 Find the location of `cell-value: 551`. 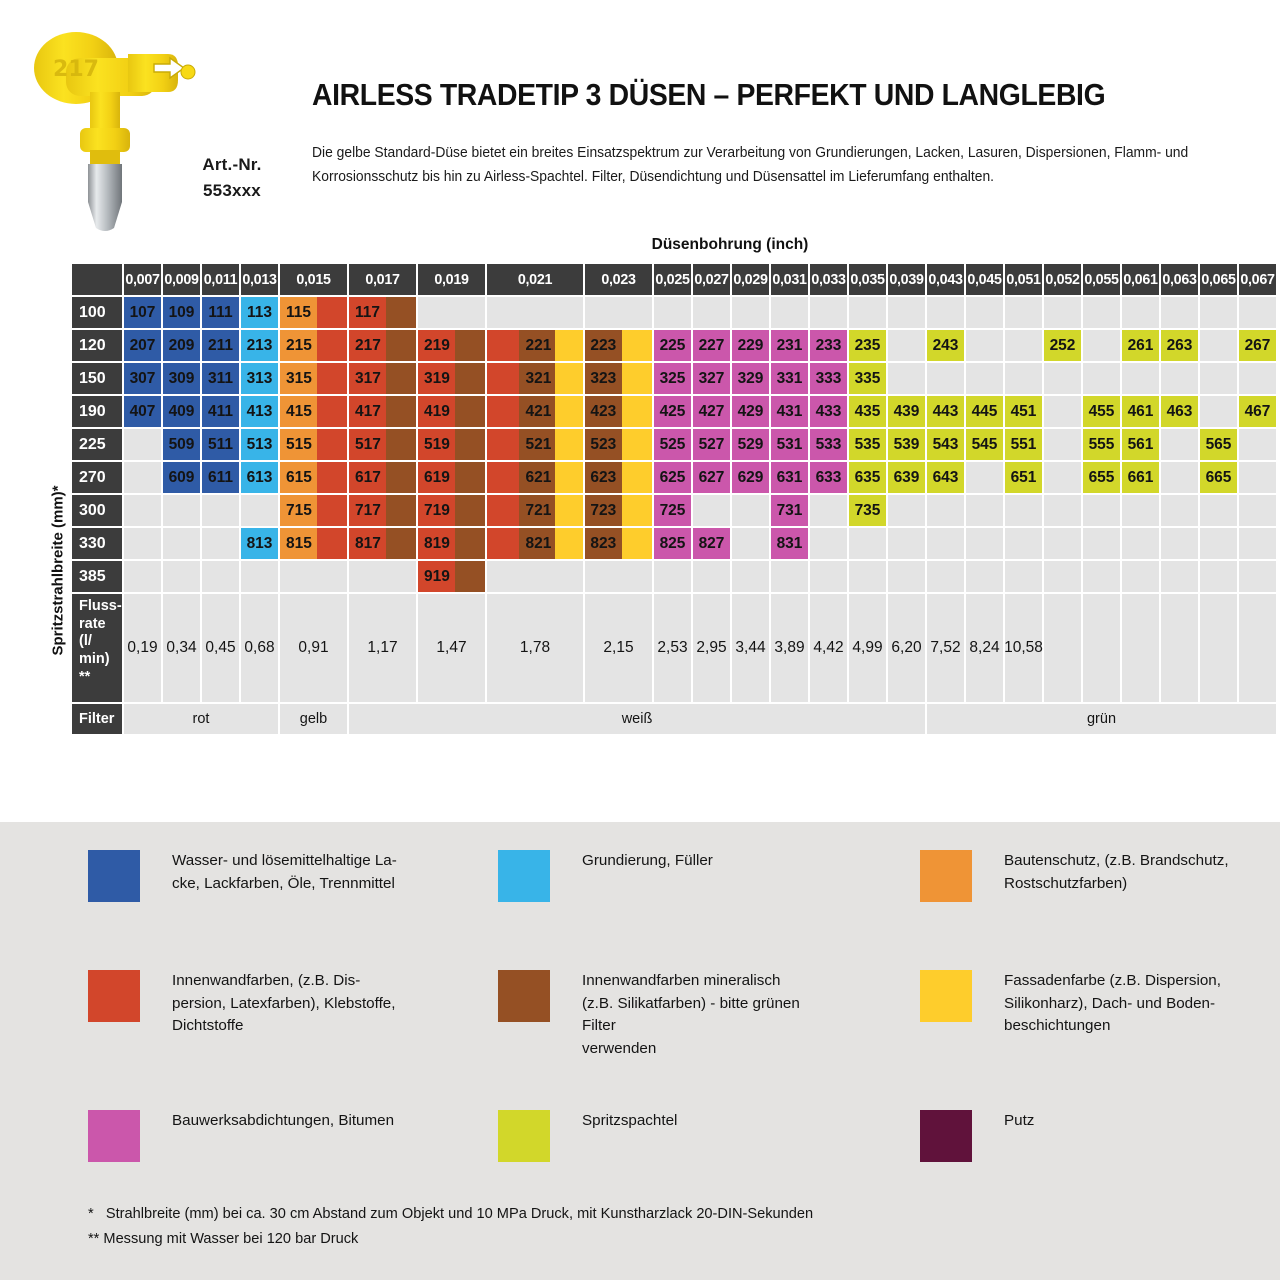

cell-value: 551 is located at coordinates (1023, 444).